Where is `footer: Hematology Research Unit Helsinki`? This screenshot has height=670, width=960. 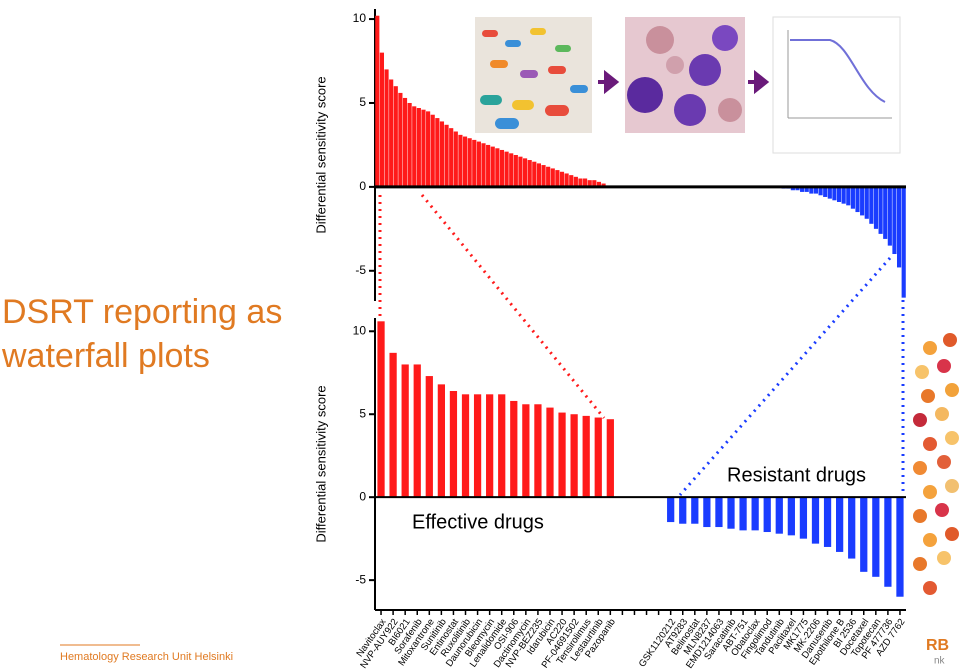 footer: Hematology Research Unit Helsinki is located at coordinates (146, 657).